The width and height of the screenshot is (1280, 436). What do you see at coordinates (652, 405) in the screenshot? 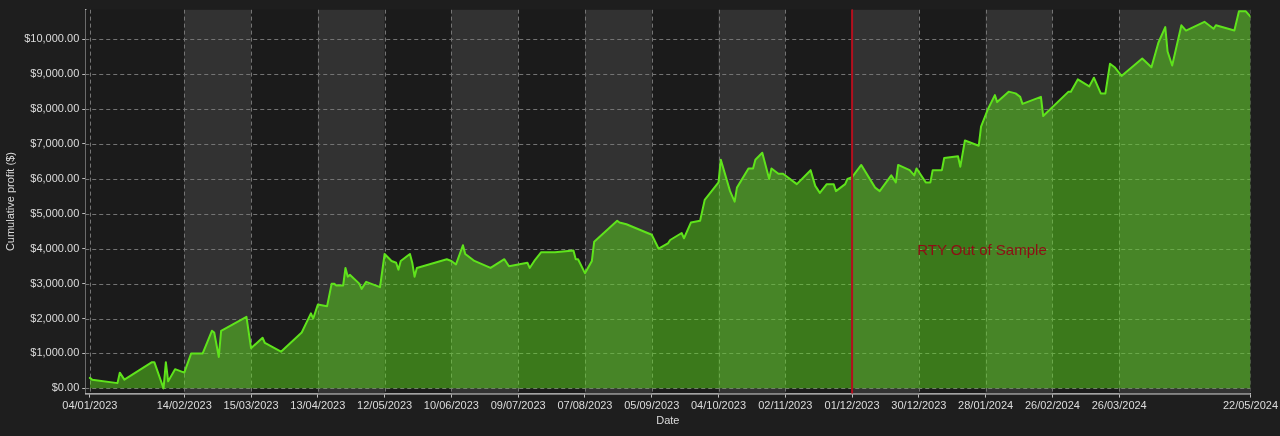
I see `x-tick-label: 05/09/2023` at bounding box center [652, 405].